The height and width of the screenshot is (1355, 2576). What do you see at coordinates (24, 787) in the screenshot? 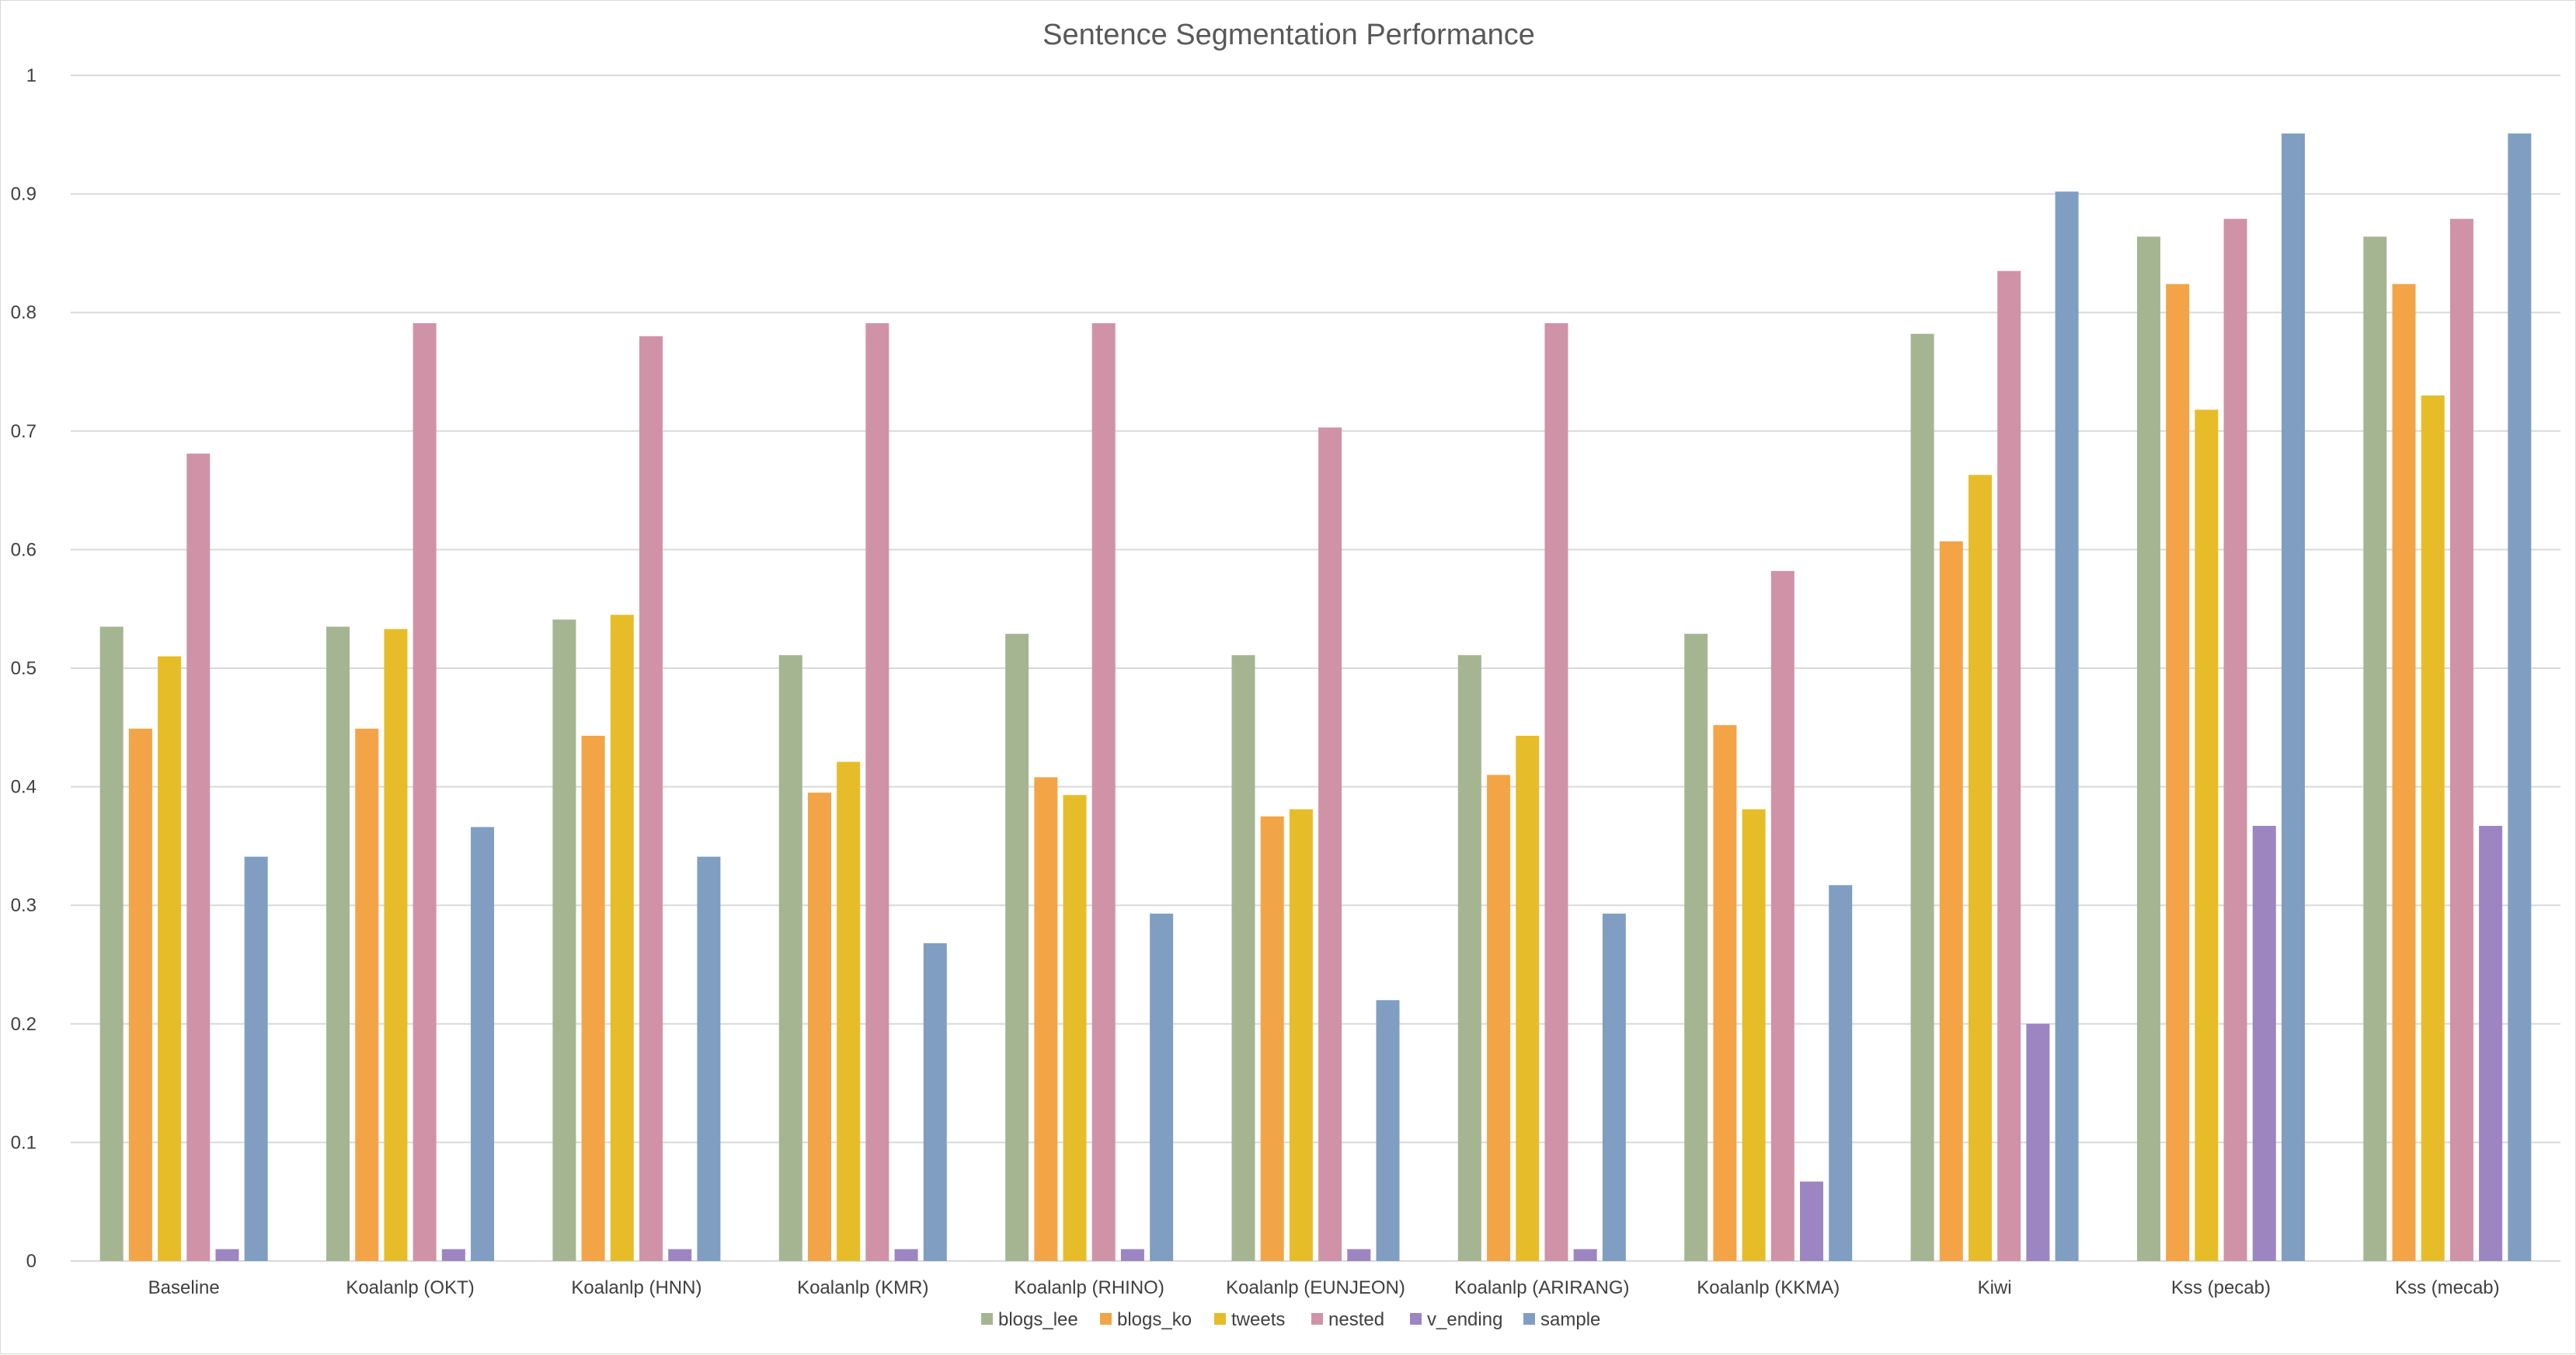
I see `y-tick-label: 0.4` at bounding box center [24, 787].